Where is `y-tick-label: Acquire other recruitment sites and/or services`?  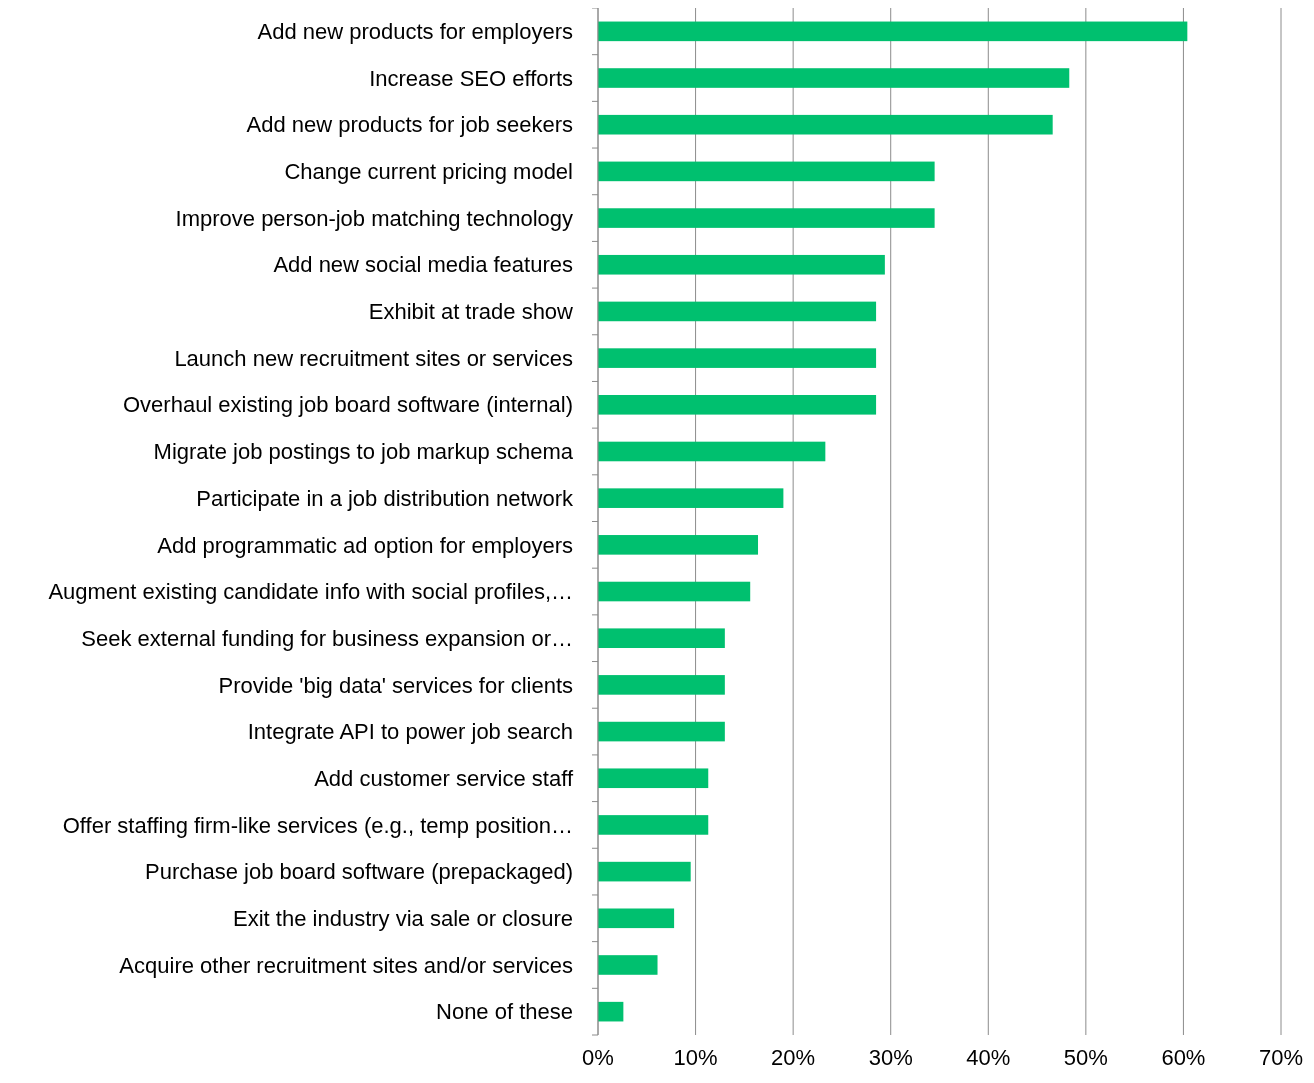 y-tick-label: Acquire other recruitment sites and/or services is located at coordinates (346, 965).